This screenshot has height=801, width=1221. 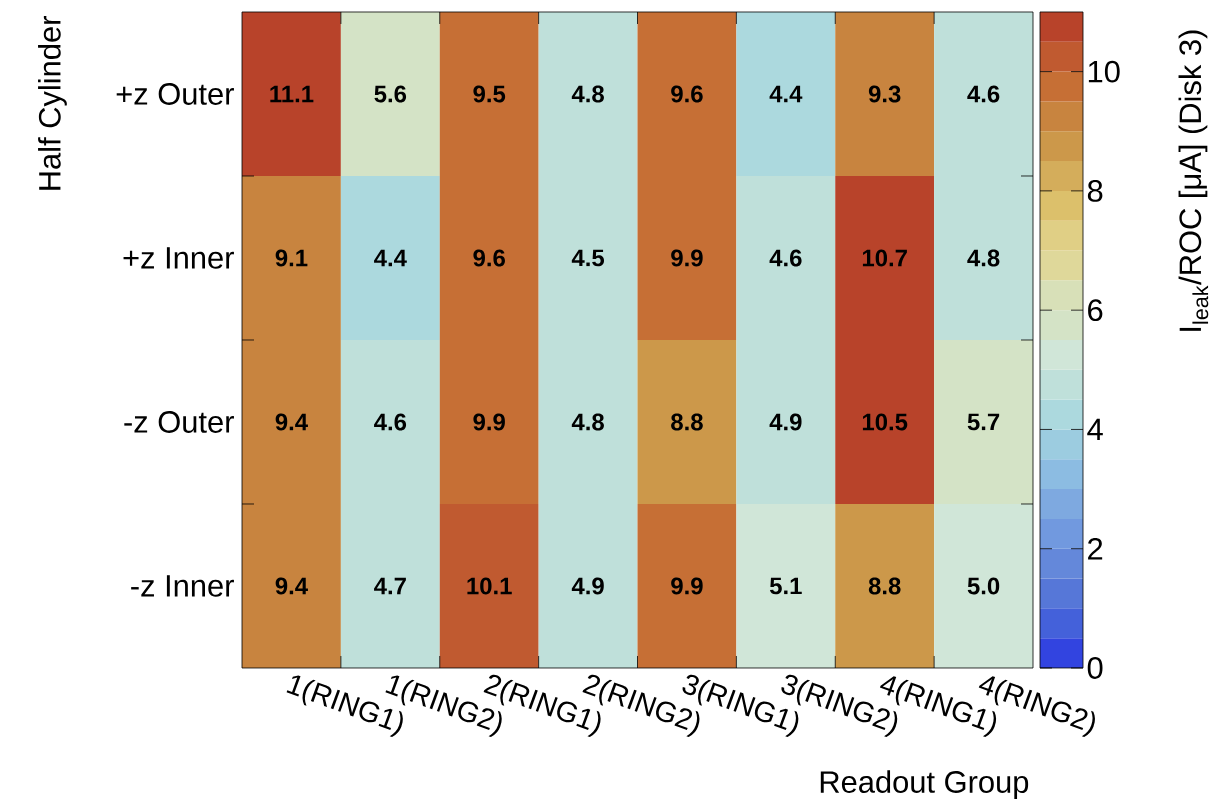 I want to click on color-bar-label: 8, so click(x=1095, y=190).